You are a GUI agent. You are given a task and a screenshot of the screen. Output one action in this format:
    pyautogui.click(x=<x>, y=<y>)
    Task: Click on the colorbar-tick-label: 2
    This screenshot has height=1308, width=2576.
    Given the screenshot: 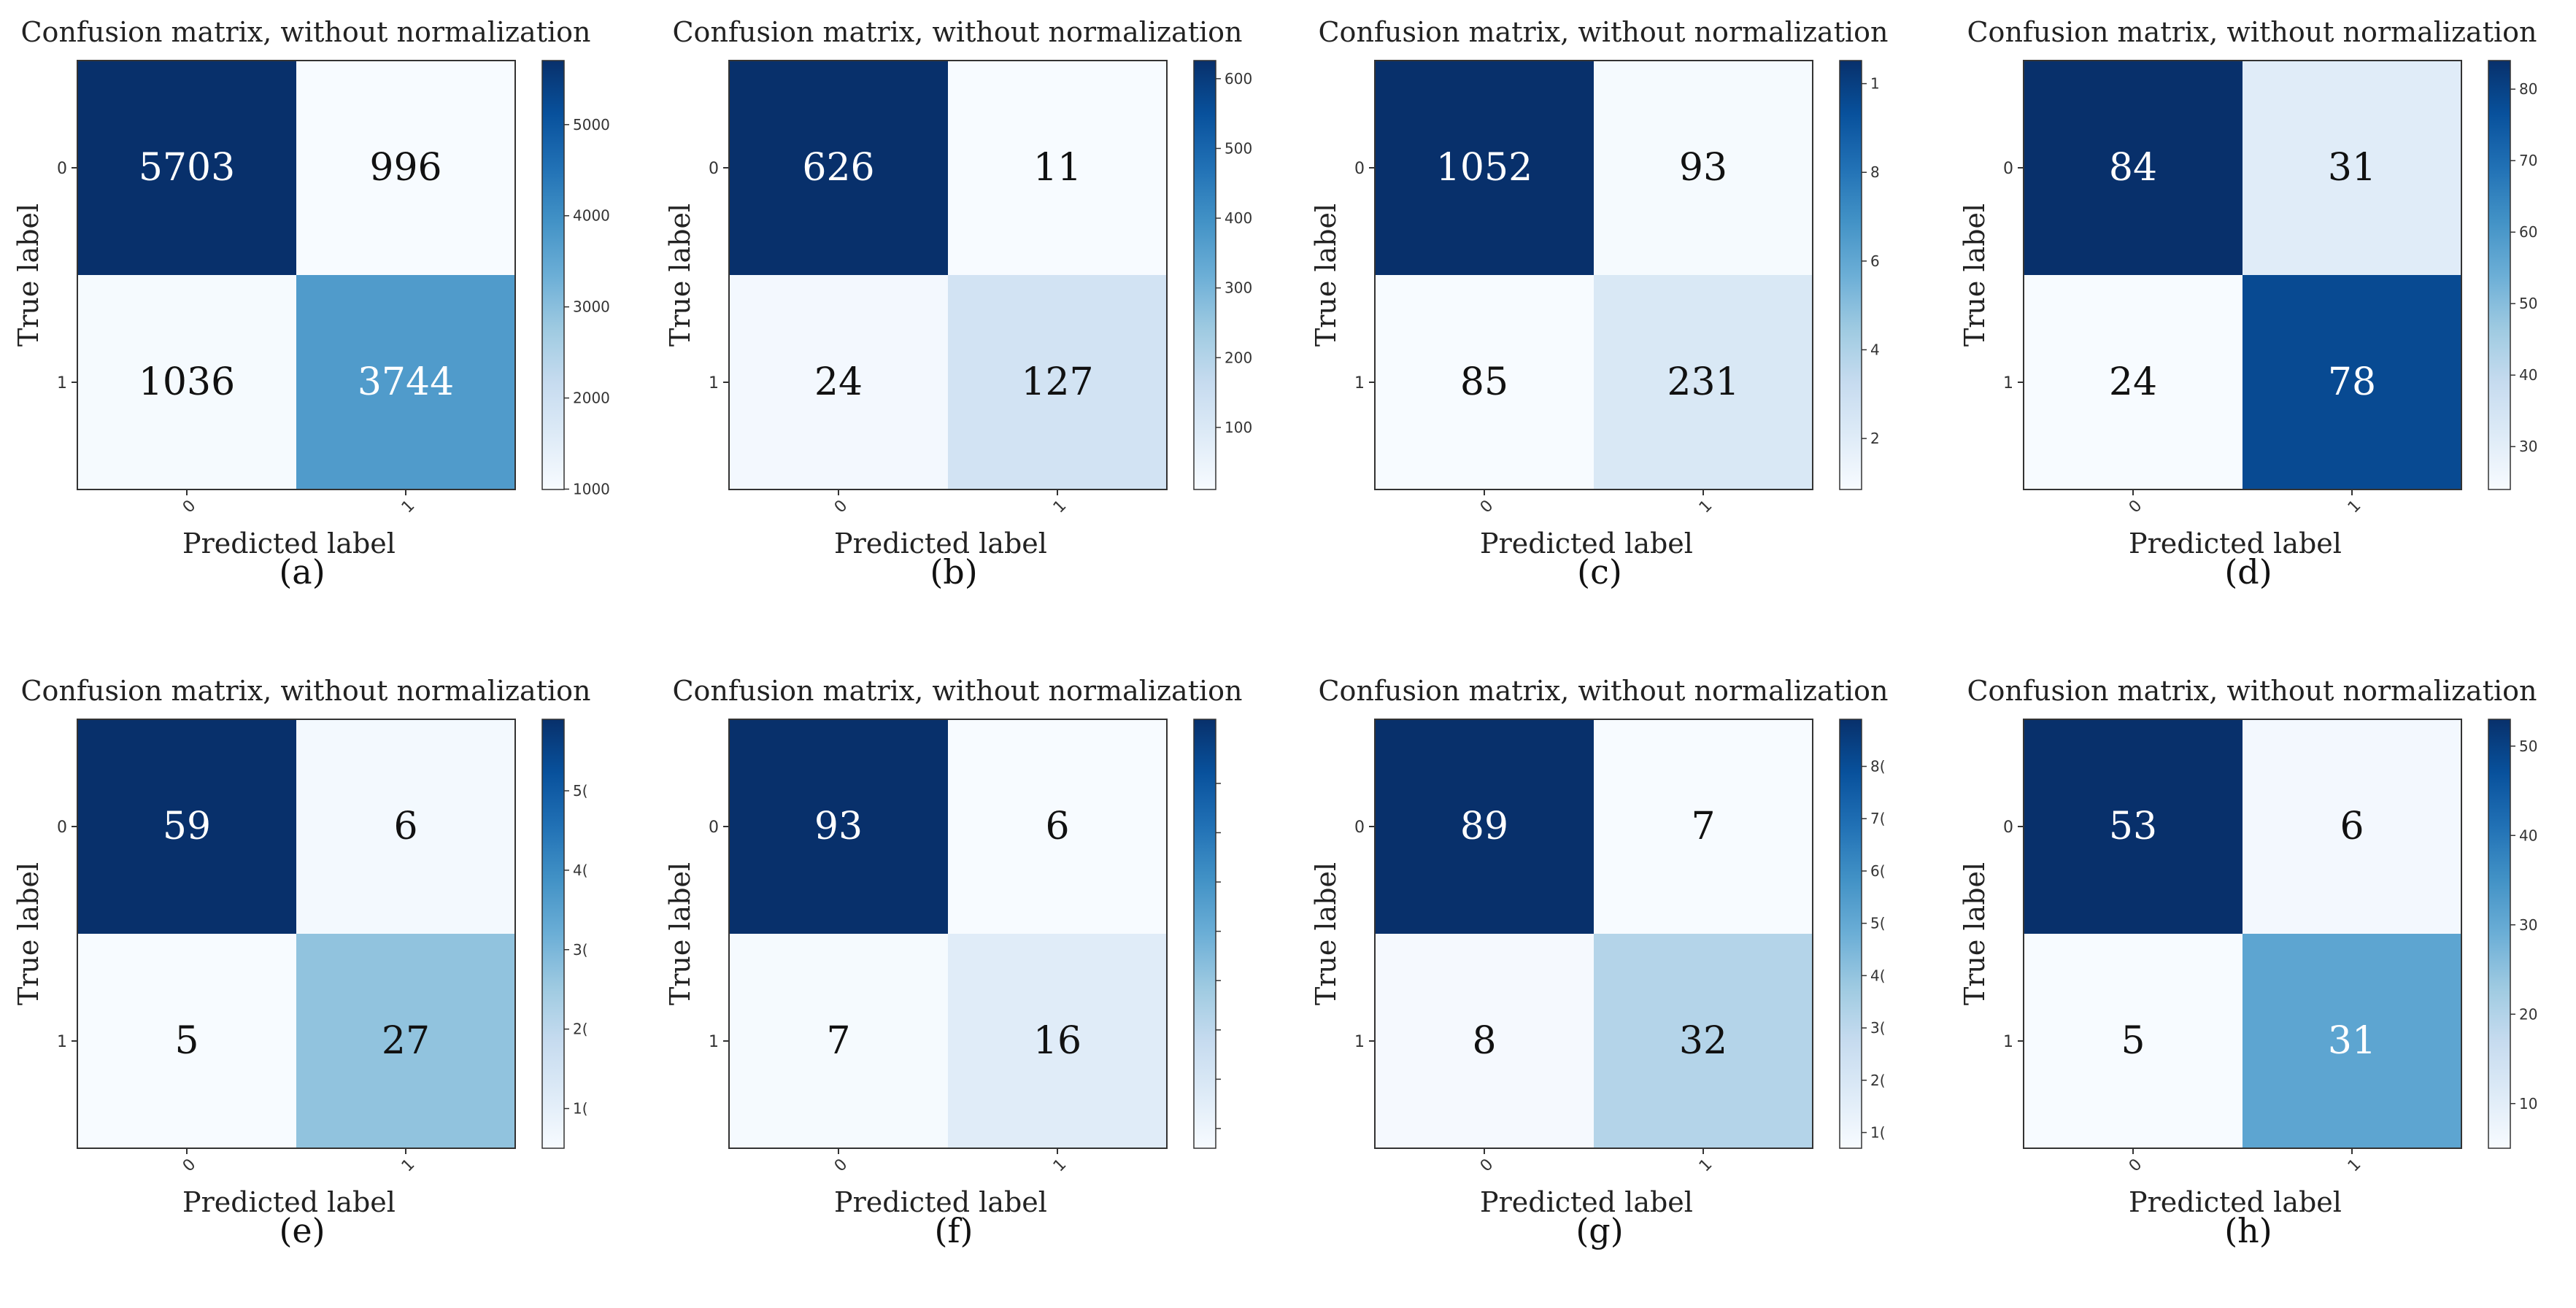 What is the action you would take?
    pyautogui.click(x=1875, y=438)
    